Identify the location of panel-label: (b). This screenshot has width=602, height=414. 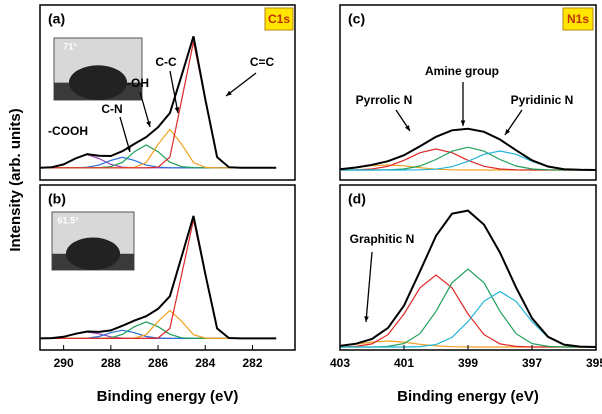
(57, 199).